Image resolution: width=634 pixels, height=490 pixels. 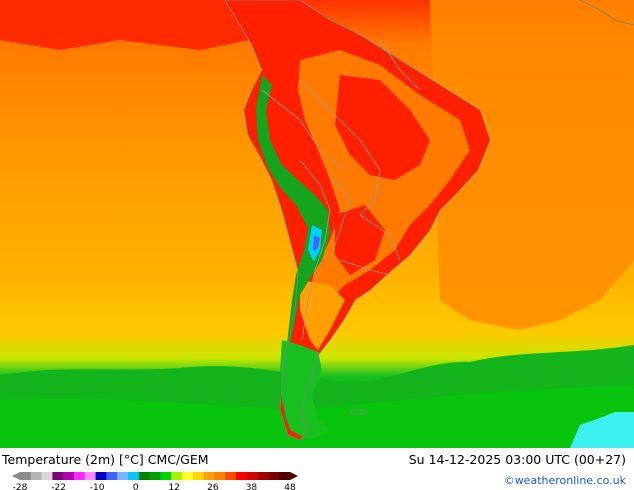 I want to click on legend-tick-label: -28, so click(x=20, y=486).